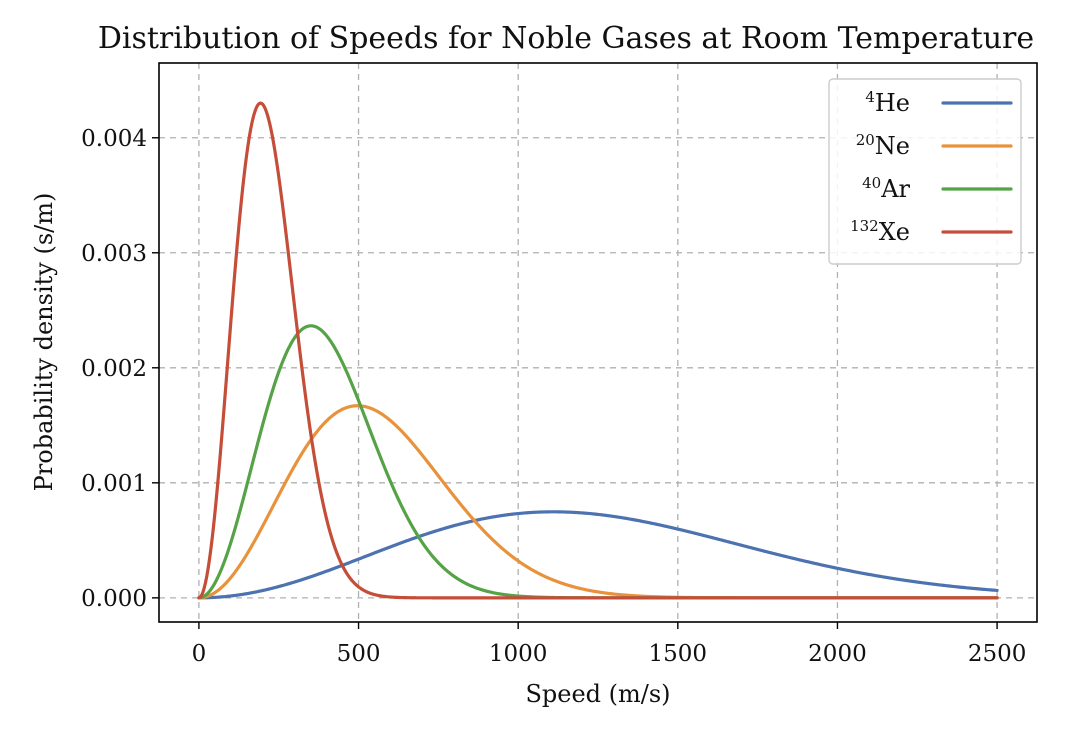 This screenshot has height=740, width=1080. What do you see at coordinates (518, 654) in the screenshot?
I see `x-tick-label: 1000` at bounding box center [518, 654].